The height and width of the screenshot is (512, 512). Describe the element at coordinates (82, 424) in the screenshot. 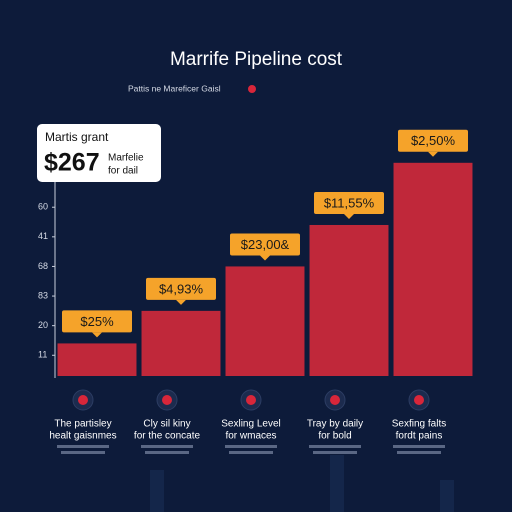

I see `x-tick-label: The partisley` at that location.